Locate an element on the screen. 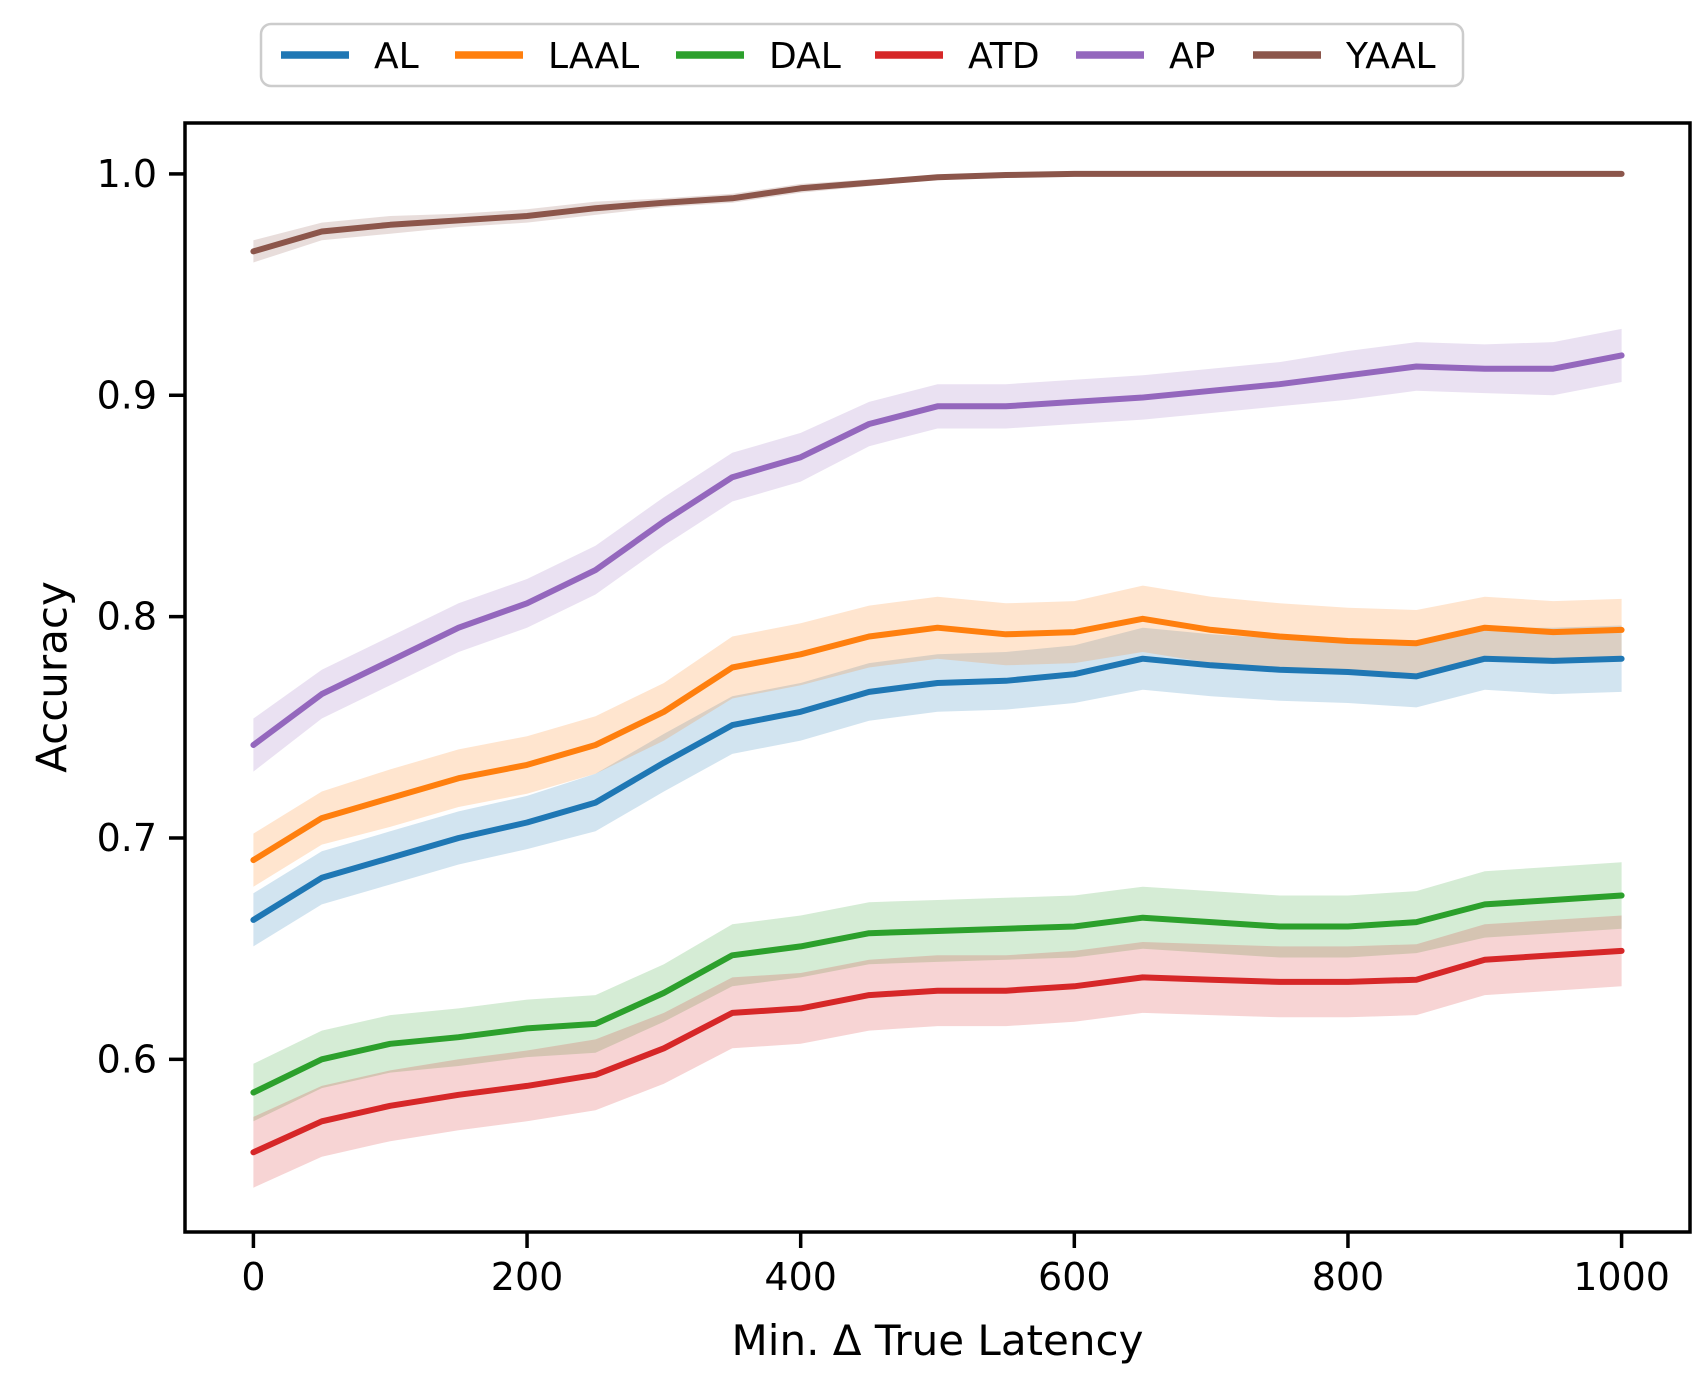 This screenshot has height=1392, width=1702. x-tick-label: 0 is located at coordinates (253, 1277).